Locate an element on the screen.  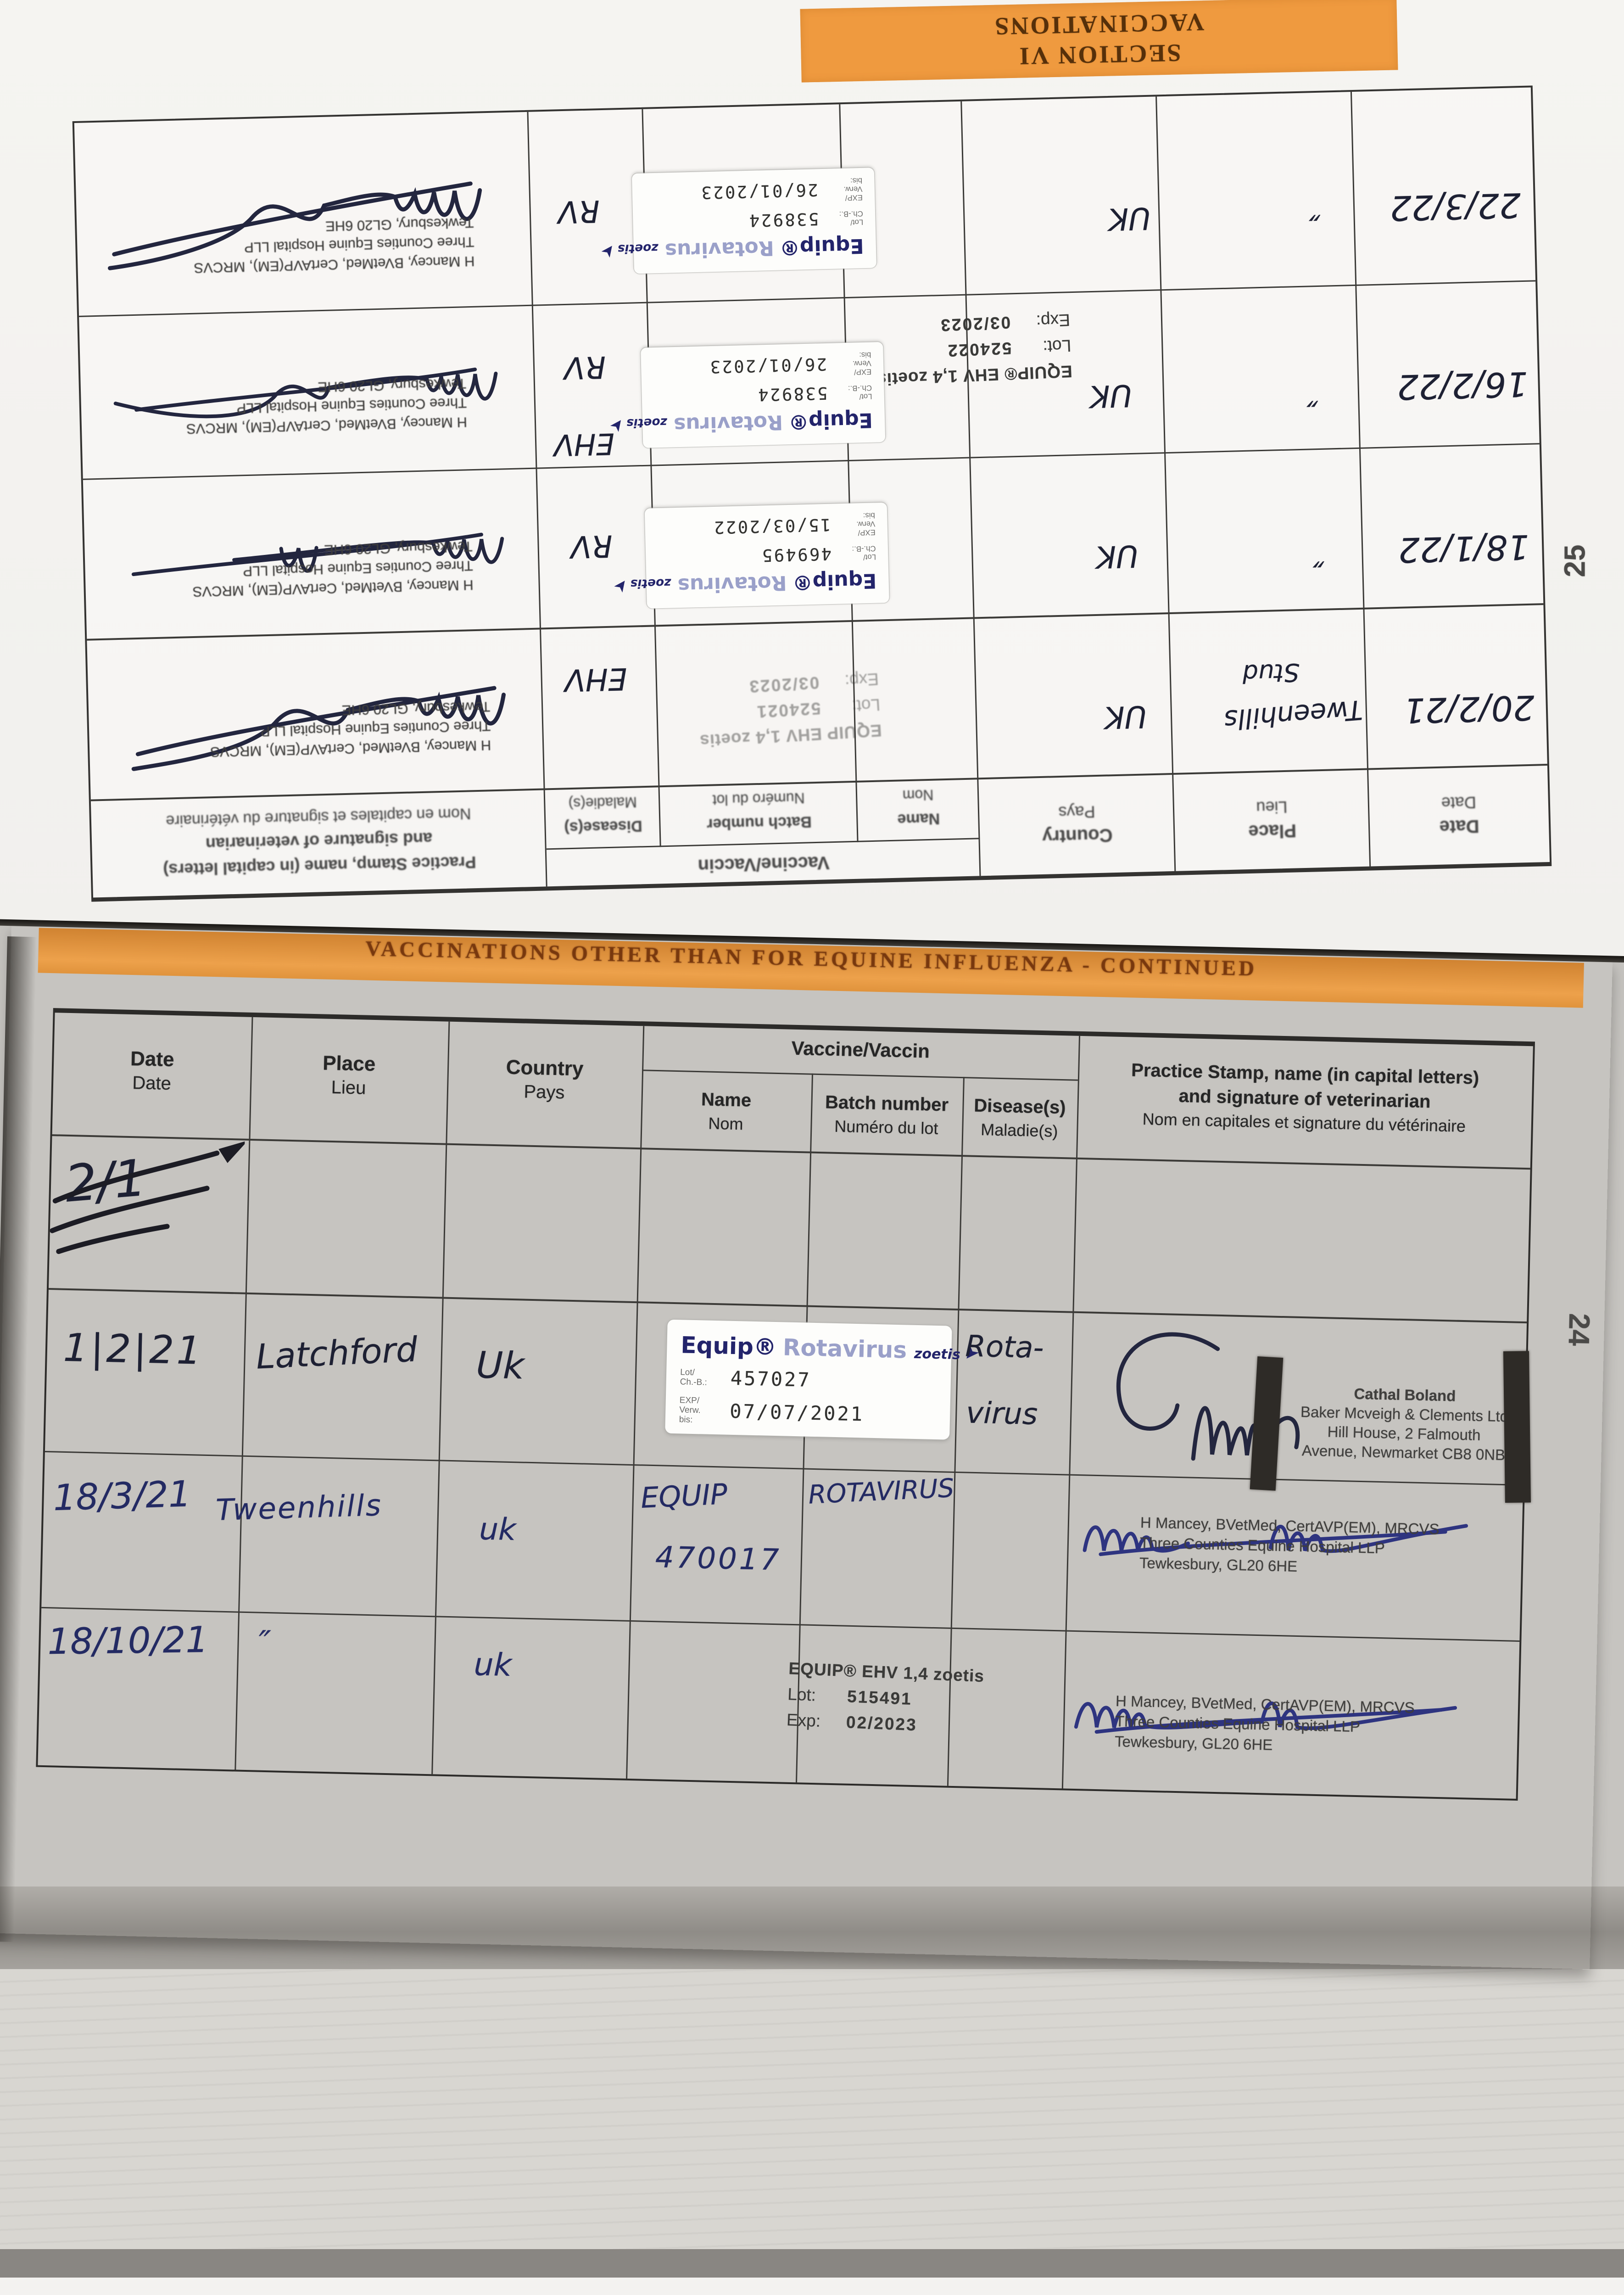
strike-through-marks is located at coordinates (147, 1197).